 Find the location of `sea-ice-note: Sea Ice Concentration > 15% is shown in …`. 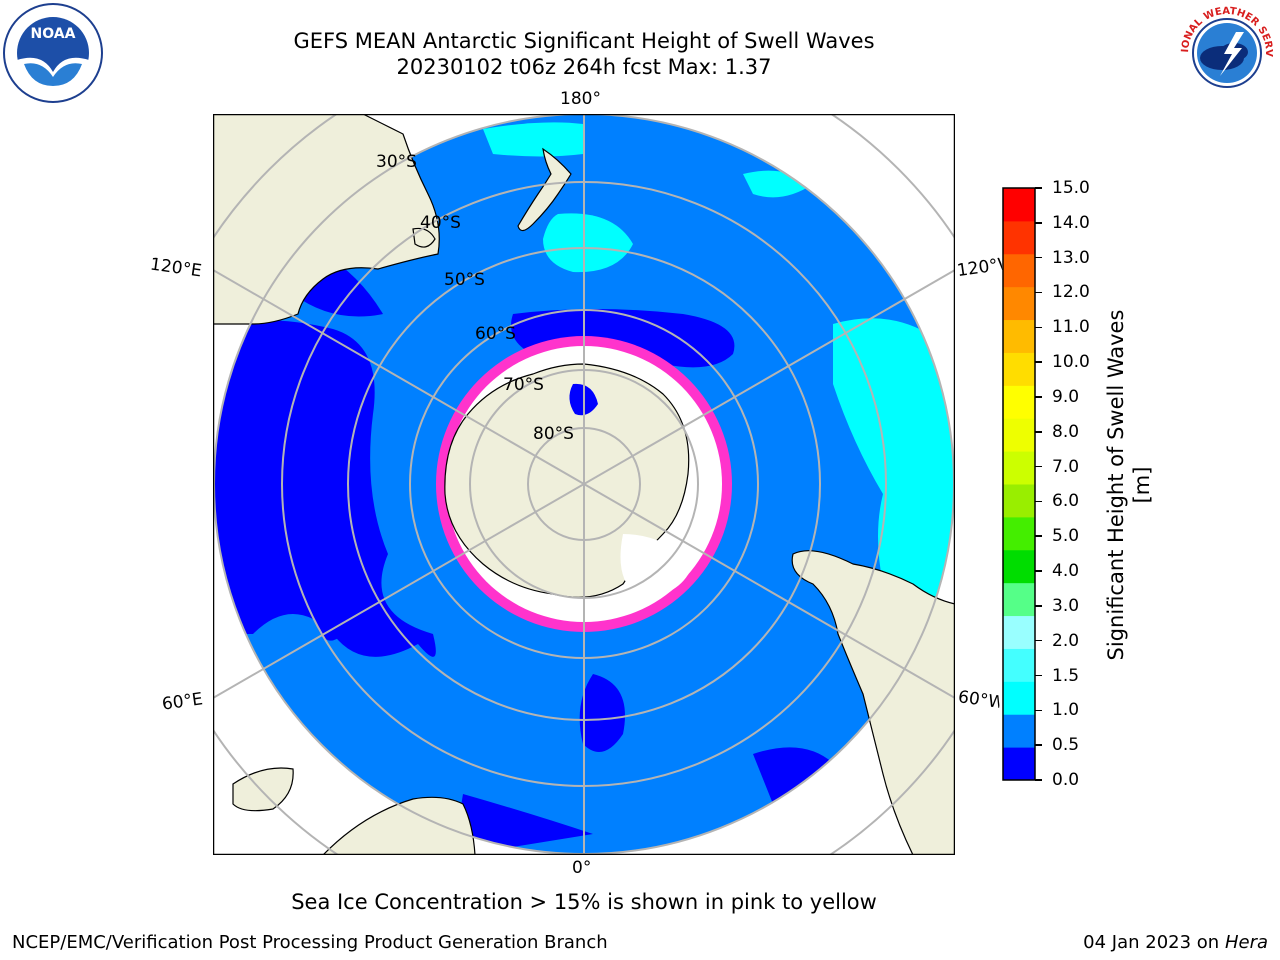

sea-ice-note: Sea Ice Concentration > 15% is shown in … is located at coordinates (584, 902).